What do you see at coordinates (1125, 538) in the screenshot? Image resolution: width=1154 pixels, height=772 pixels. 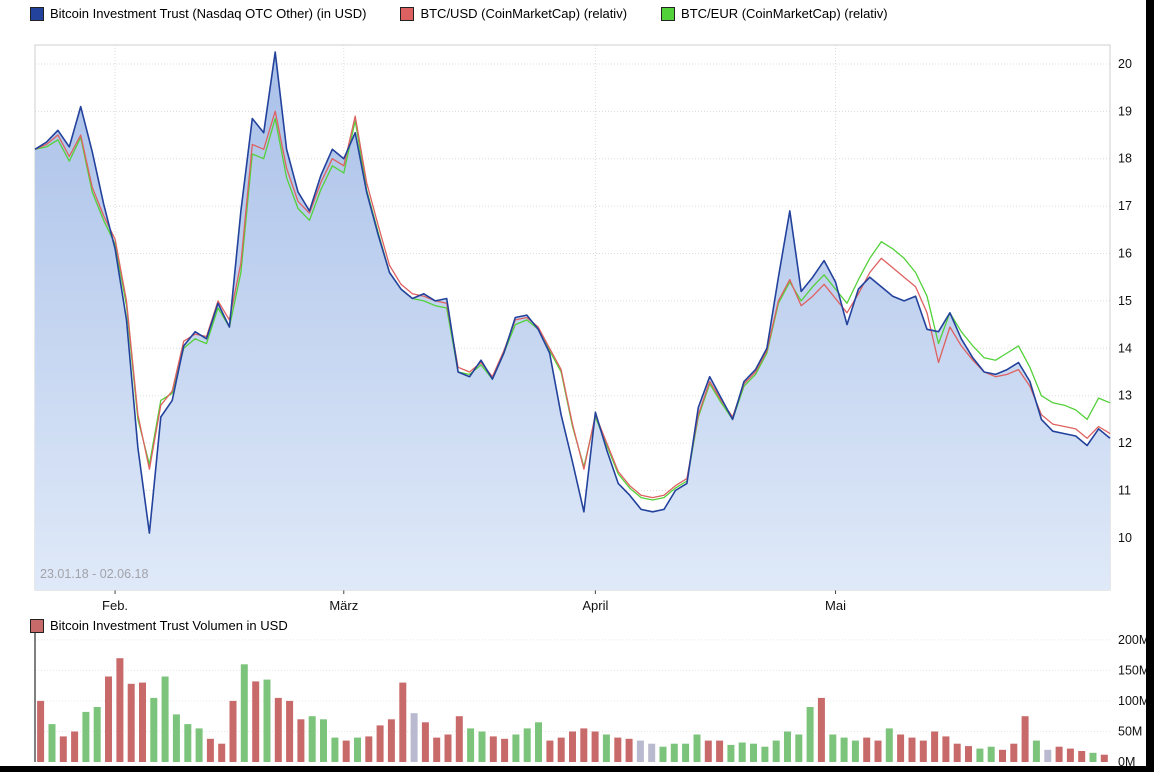 I see `svg-text: 10` at bounding box center [1125, 538].